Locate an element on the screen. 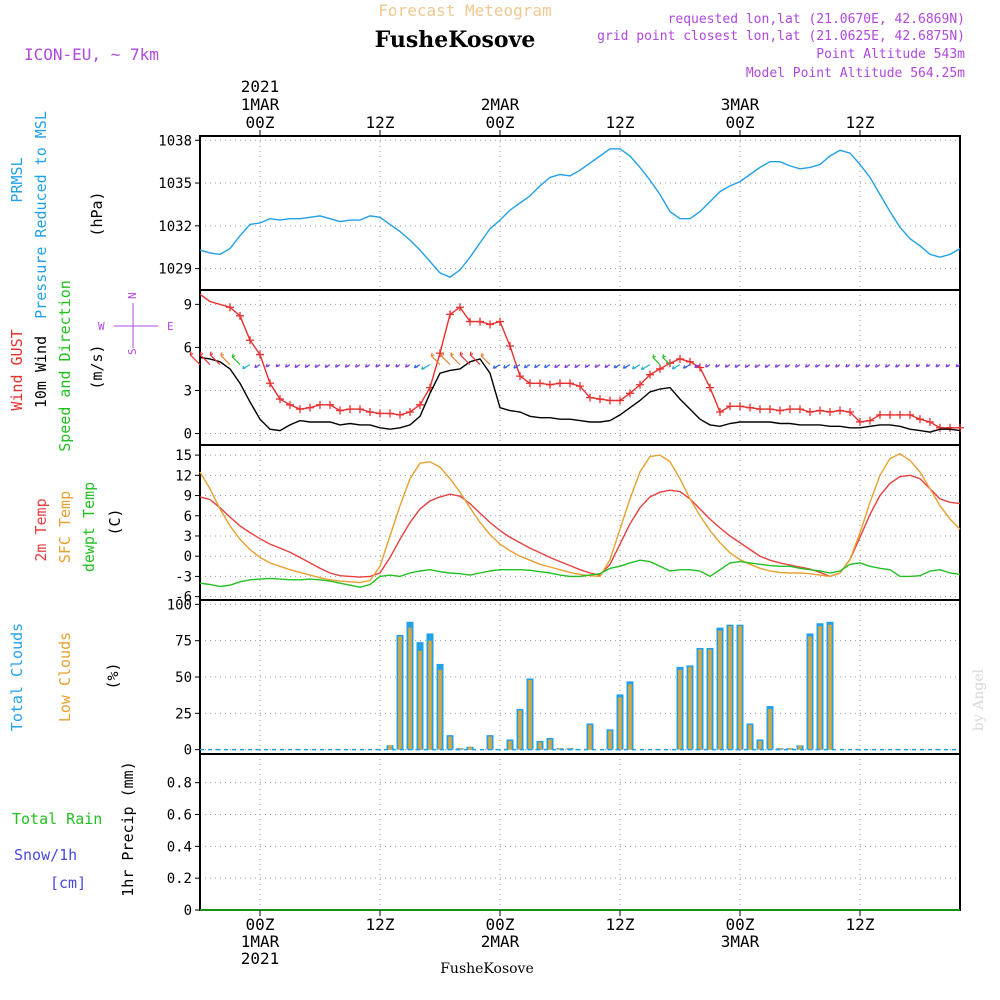 Image resolution: width=1000 pixels, height=1000 pixels. top-time-label: 2MAR is located at coordinates (500, 104).